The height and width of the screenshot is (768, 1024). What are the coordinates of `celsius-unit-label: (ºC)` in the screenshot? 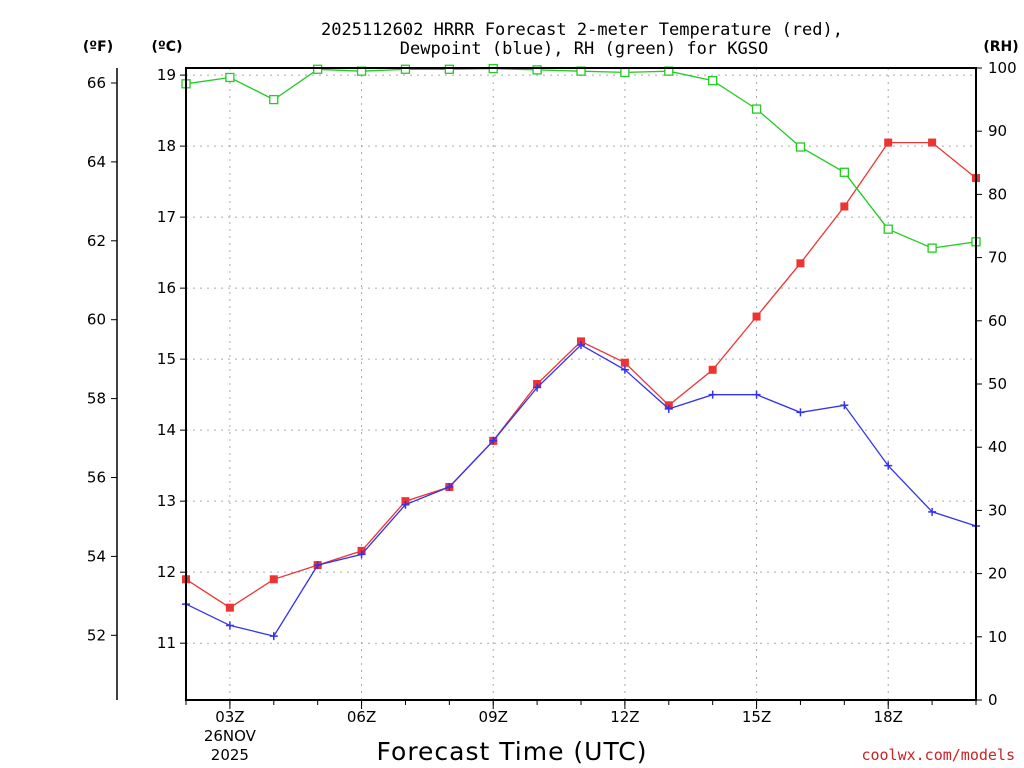 It's located at (167, 47).